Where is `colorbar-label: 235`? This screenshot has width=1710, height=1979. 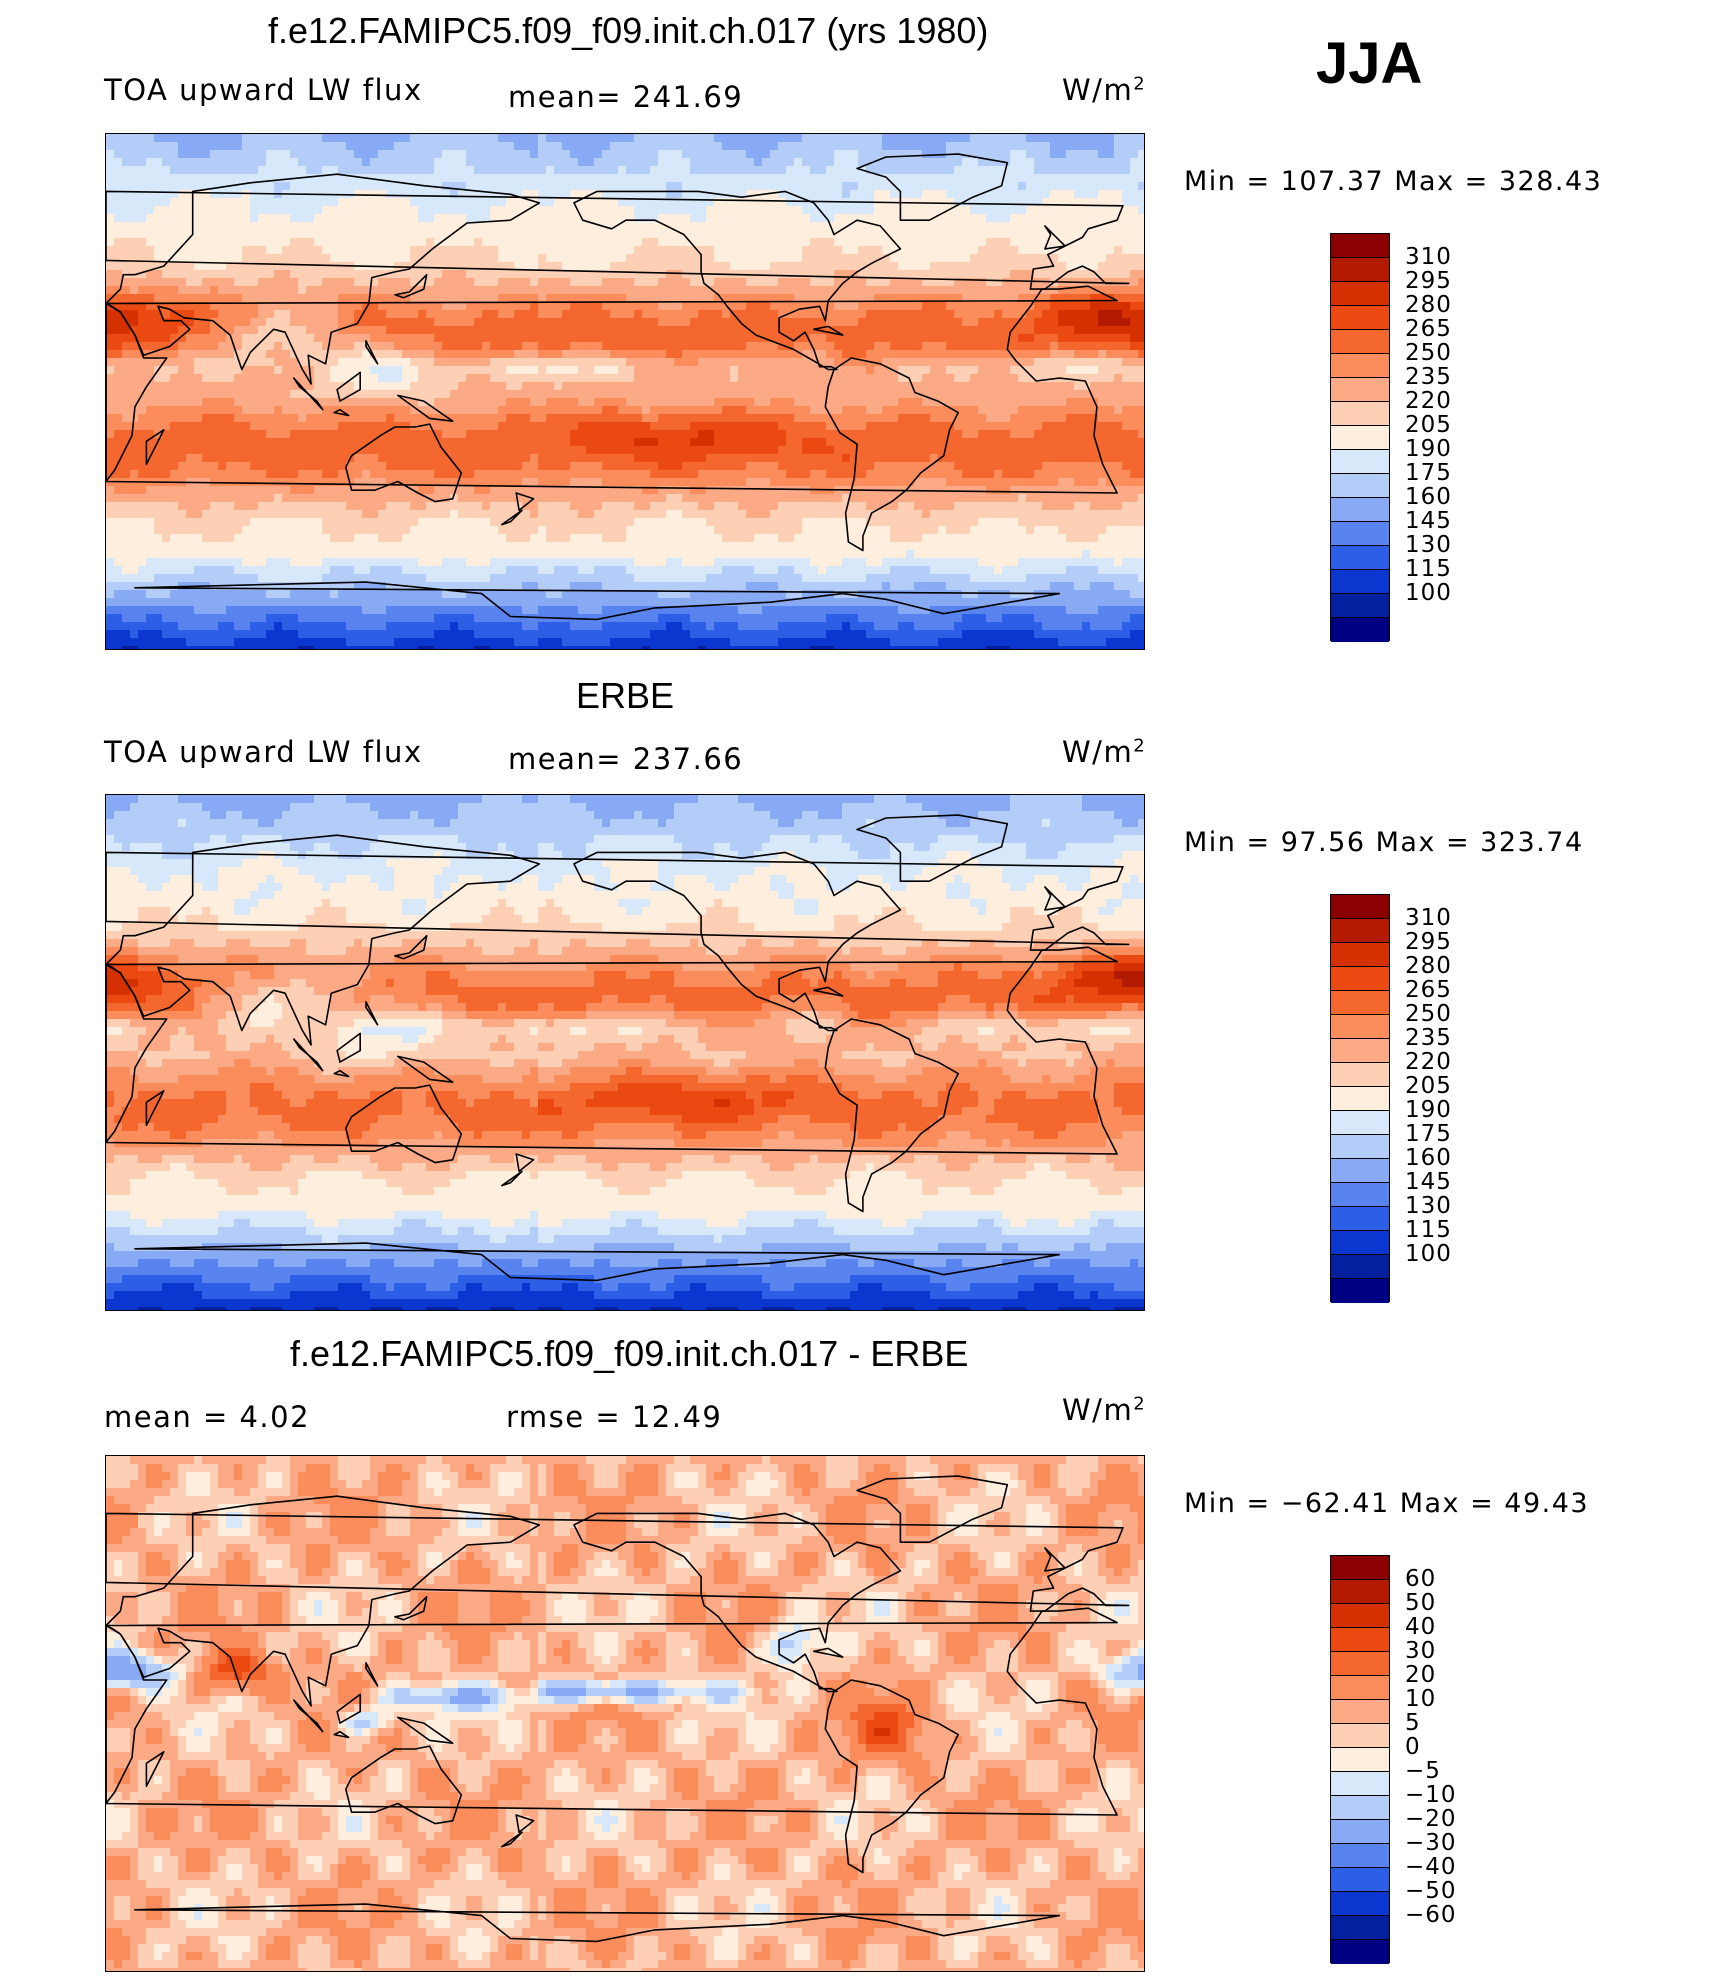
colorbar-label: 235 is located at coordinates (1428, 377).